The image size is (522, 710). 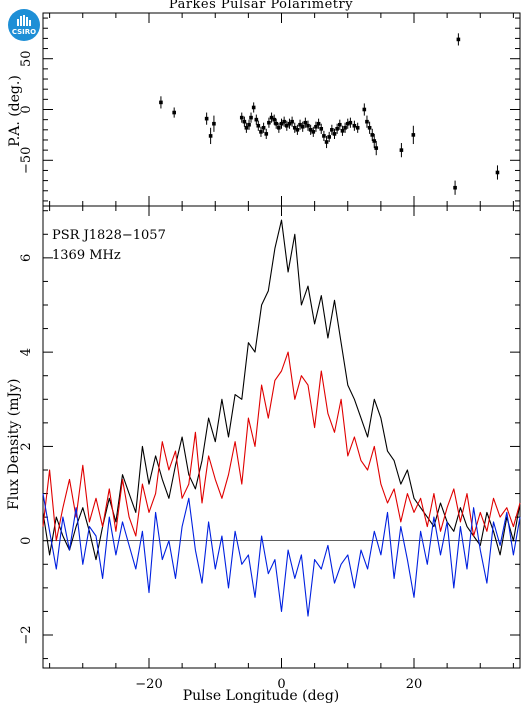 I want to click on x-tick-label: 0, so click(x=281, y=684).